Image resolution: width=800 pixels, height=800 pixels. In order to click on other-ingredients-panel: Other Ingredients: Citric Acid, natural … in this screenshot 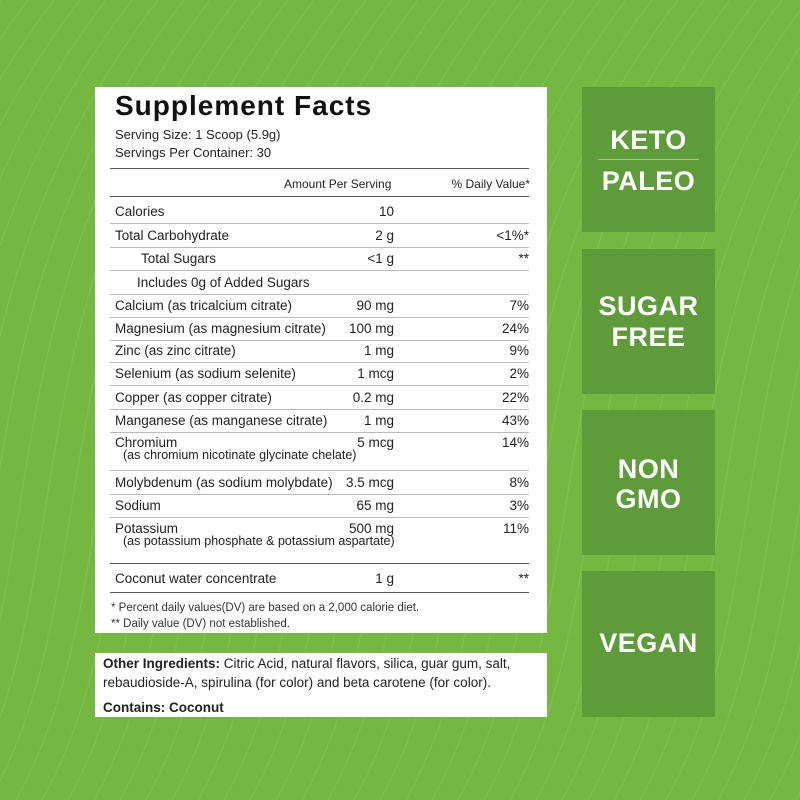, I will do `click(321, 685)`.